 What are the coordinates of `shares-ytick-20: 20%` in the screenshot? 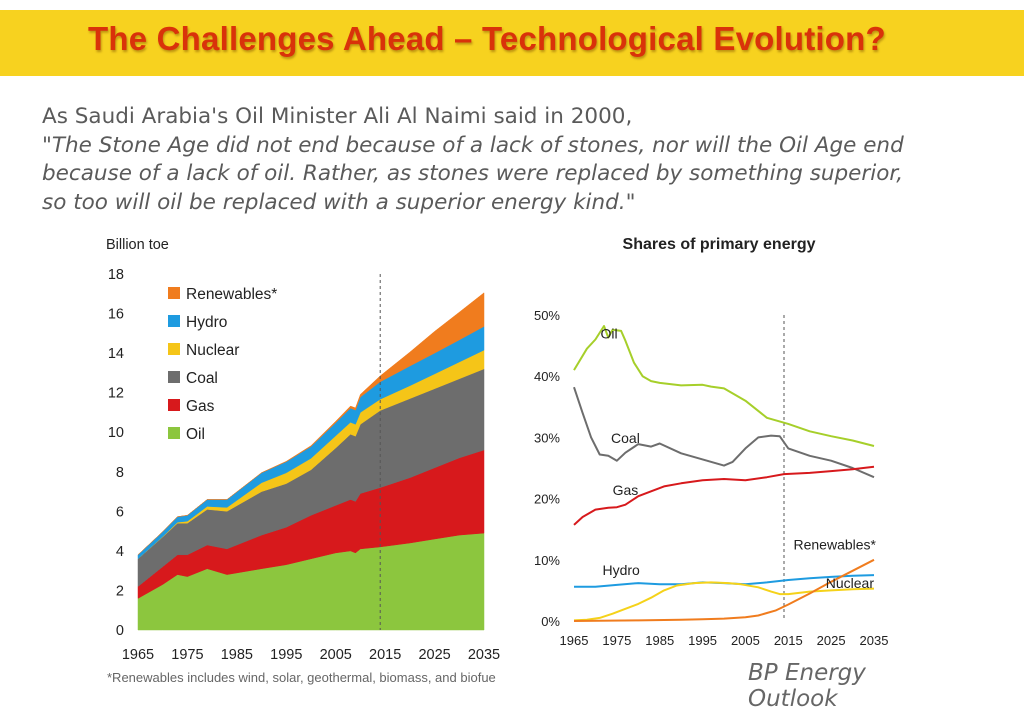 It's located at (547, 499).